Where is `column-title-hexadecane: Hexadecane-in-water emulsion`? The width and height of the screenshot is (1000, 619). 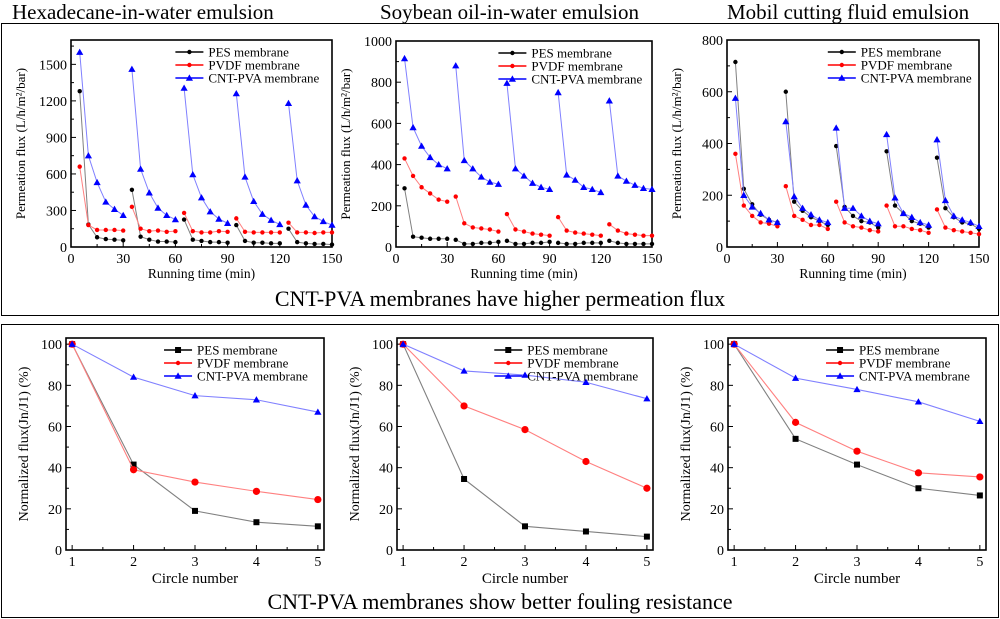 column-title-hexadecane: Hexadecane-in-water emulsion is located at coordinates (143, 12).